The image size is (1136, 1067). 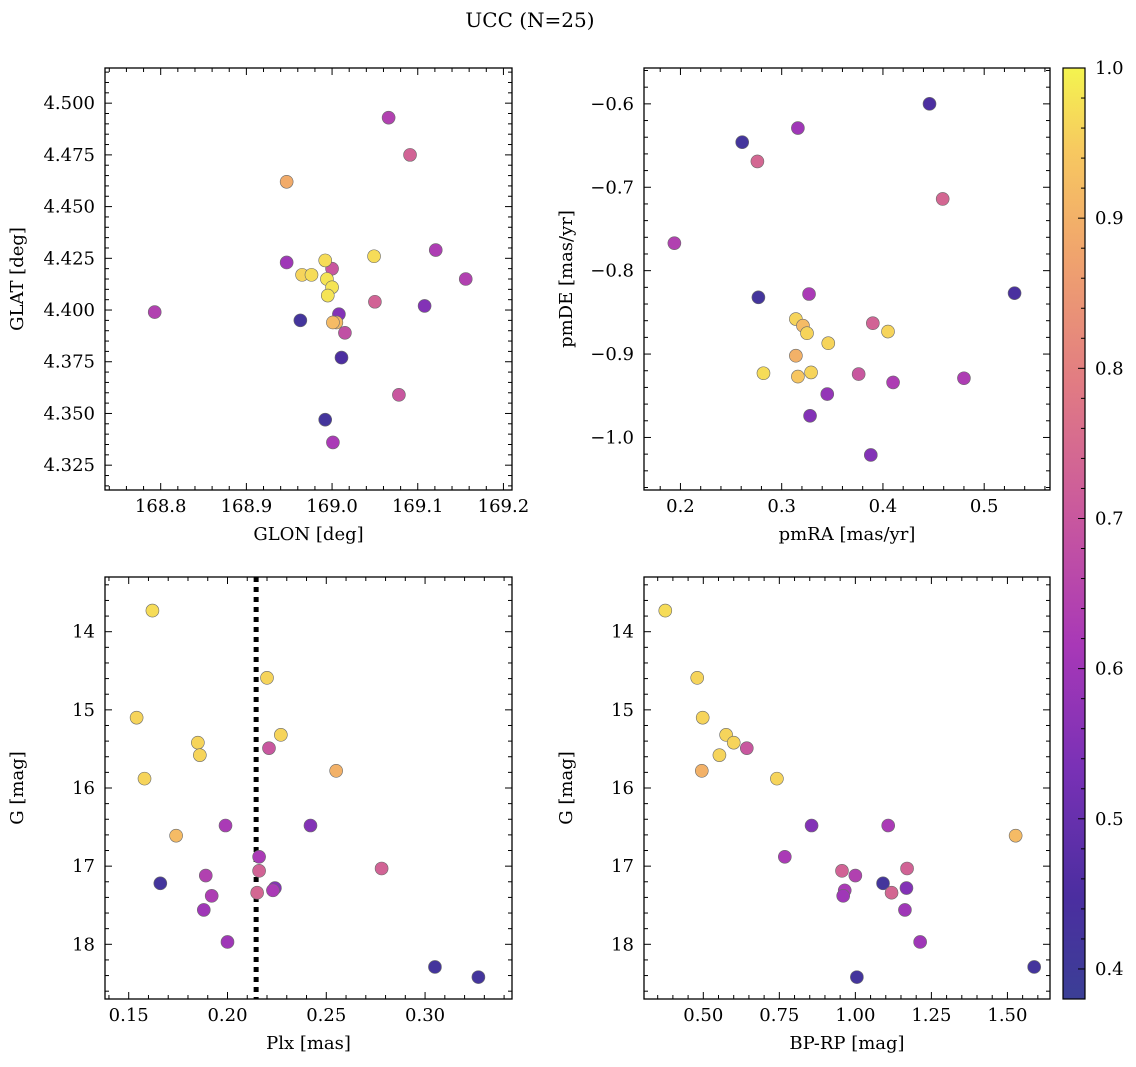 What do you see at coordinates (566, 279) in the screenshot?
I see `y-axis-label: pmDE [mas/yr]` at bounding box center [566, 279].